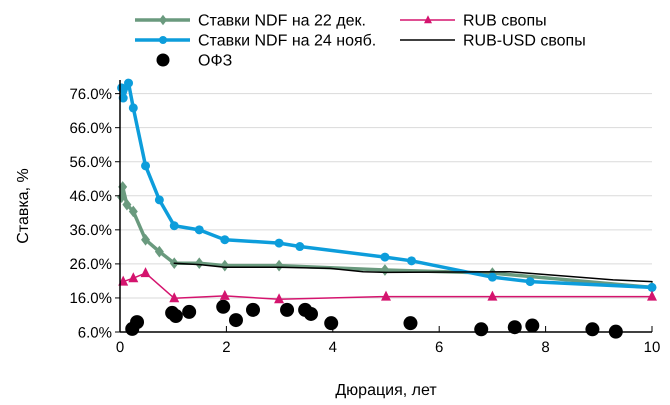 This screenshot has height=405, width=670. Describe the element at coordinates (226, 347) in the screenshot. I see `x-tick-label: 2` at that location.